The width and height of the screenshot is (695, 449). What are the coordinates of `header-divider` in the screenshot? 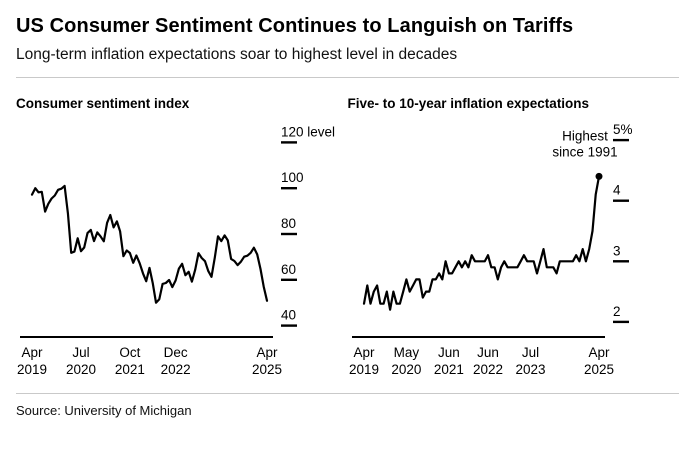 It's located at (347, 77).